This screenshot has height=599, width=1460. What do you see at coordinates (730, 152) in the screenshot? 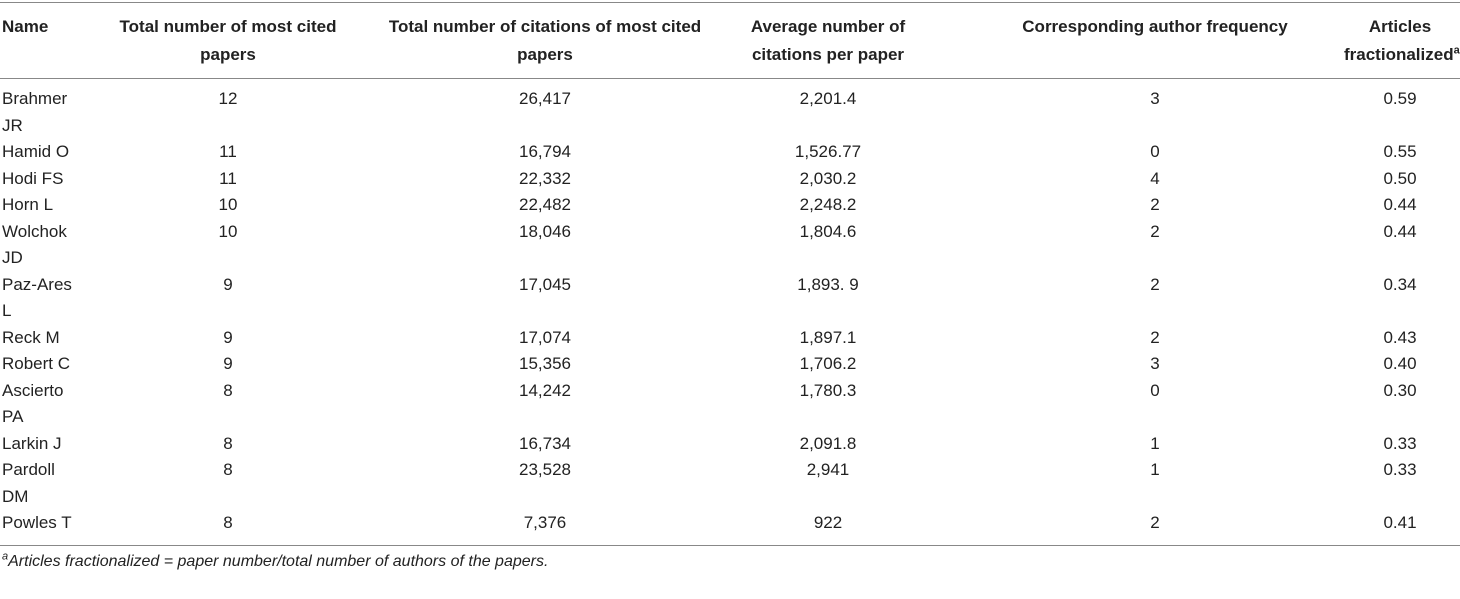
I see `table-row: Hamid O 11 16,794 1,526.77 0 0.55` at bounding box center [730, 152].